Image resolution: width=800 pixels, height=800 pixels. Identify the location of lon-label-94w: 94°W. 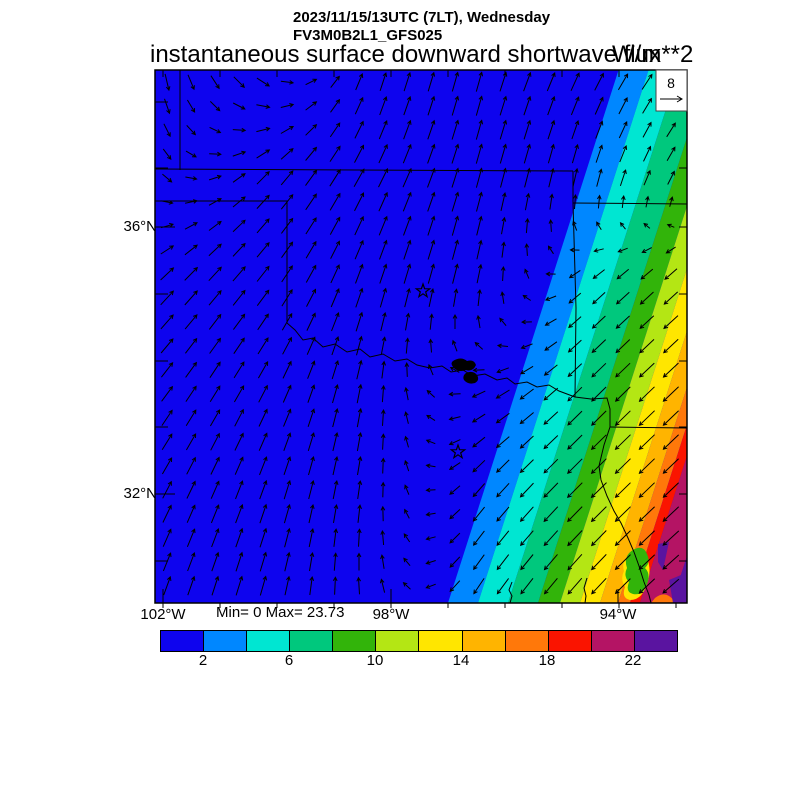
(618, 614).